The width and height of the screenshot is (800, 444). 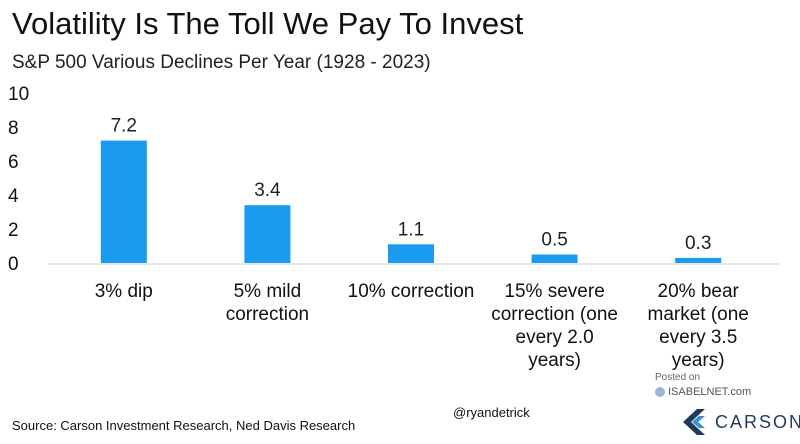 What do you see at coordinates (678, 377) in the screenshot?
I see `posted-on-label: Posted on` at bounding box center [678, 377].